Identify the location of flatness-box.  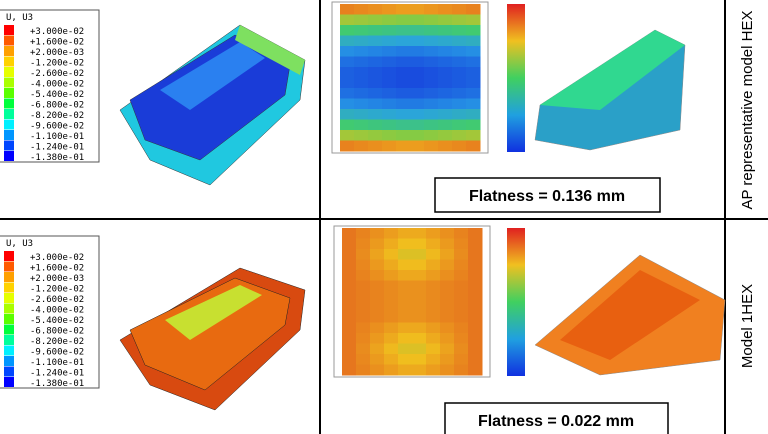
(556, 418).